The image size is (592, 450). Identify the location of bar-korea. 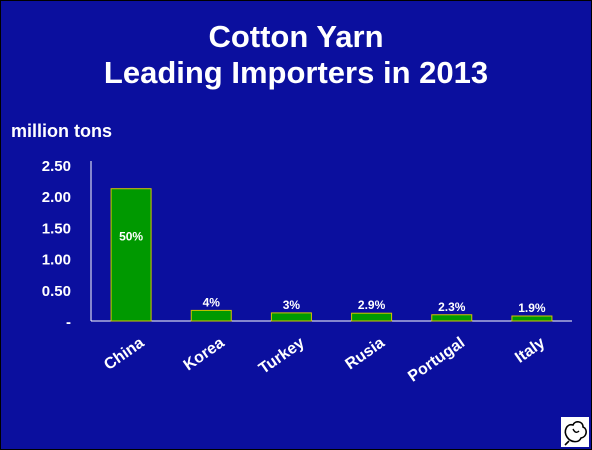
(211, 315).